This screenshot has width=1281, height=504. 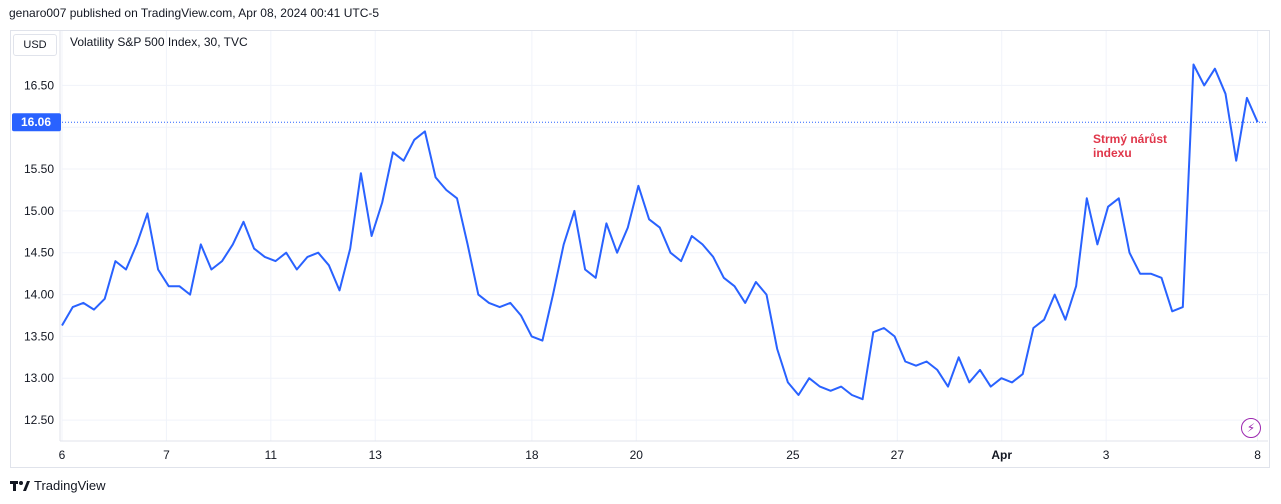 I want to click on x-tick-label: 11, so click(x=271, y=455).